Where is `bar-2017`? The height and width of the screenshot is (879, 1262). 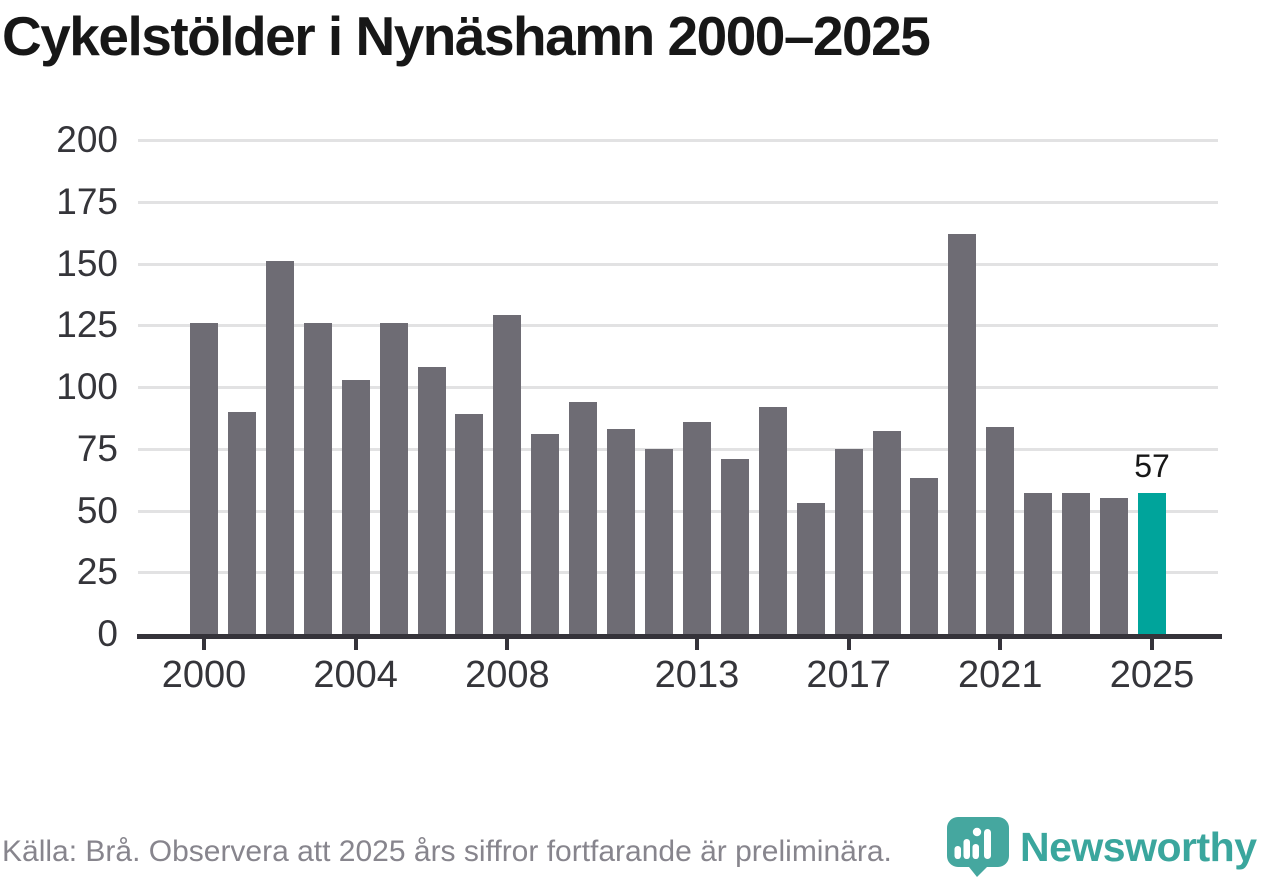
bar-2017 is located at coordinates (848, 541).